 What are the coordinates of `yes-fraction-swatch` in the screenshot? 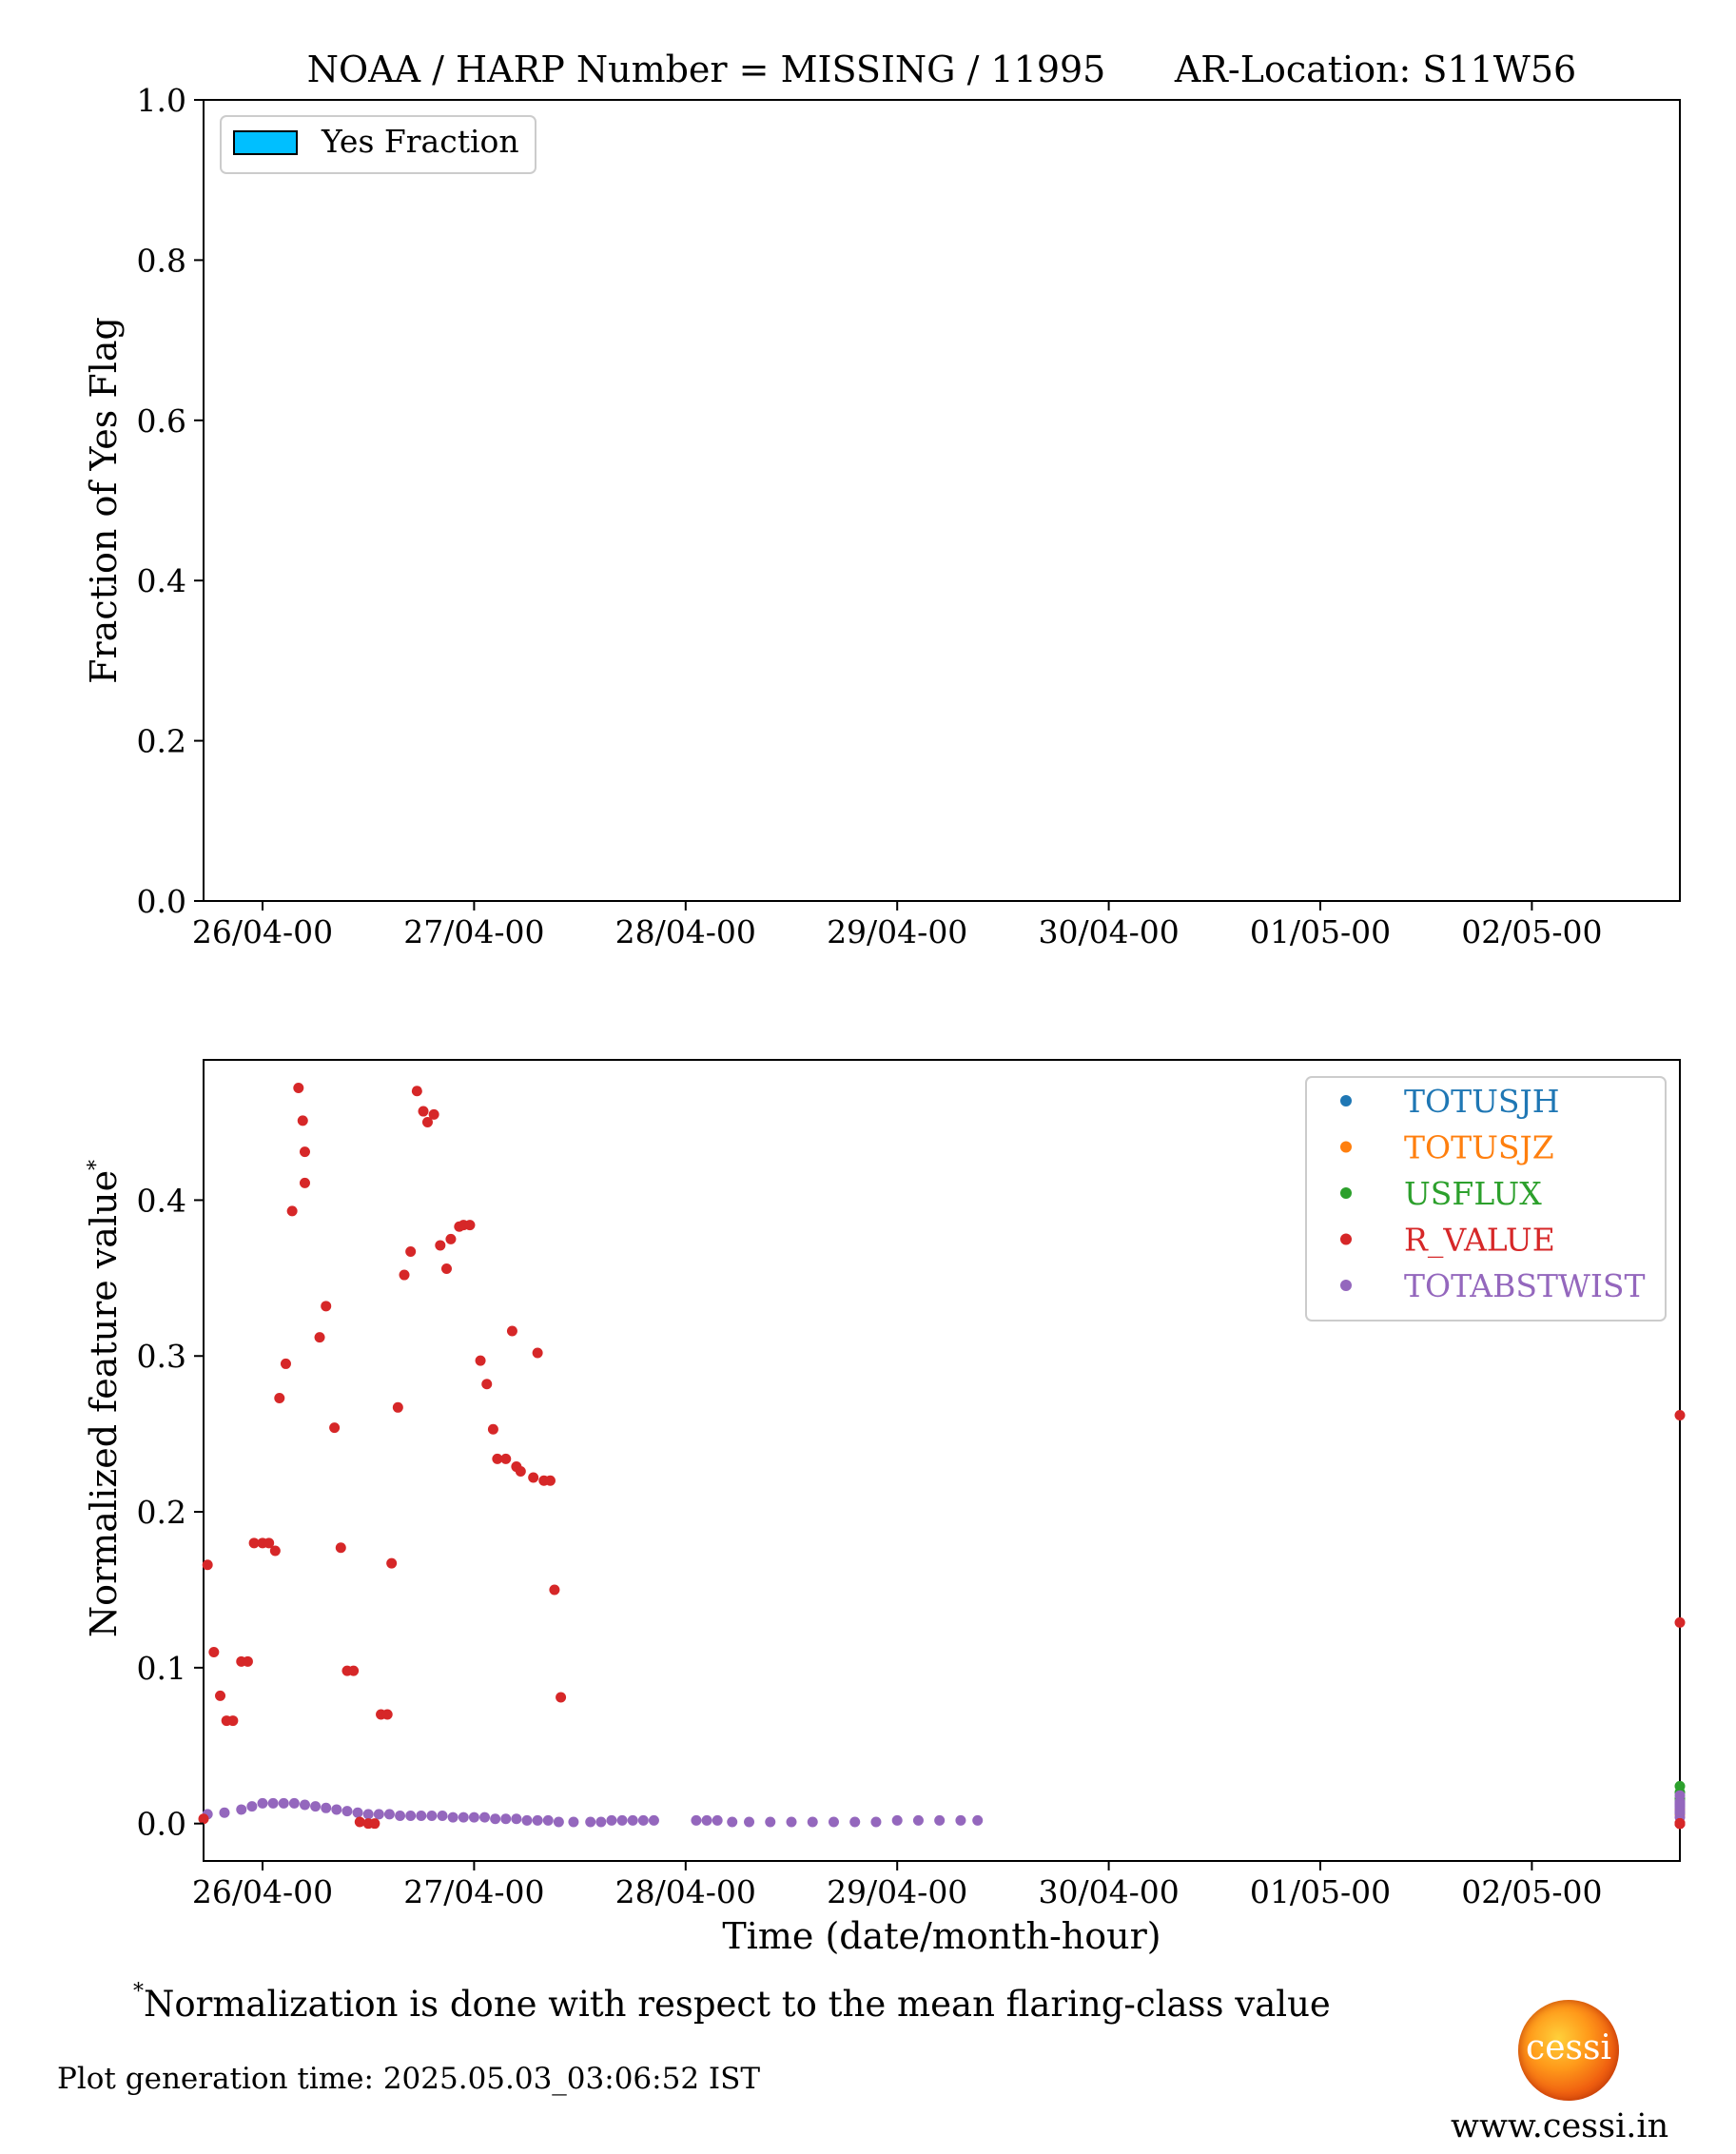 It's located at (266, 143).